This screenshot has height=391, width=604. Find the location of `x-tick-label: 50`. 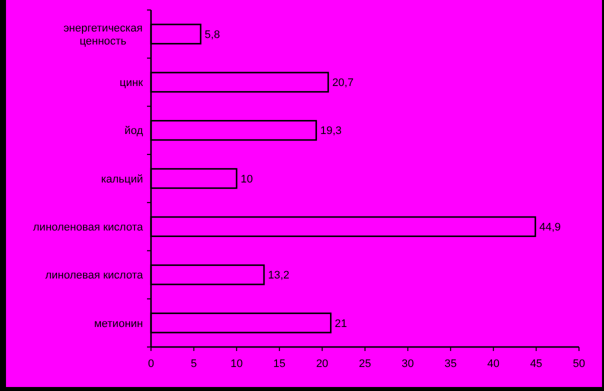

x-tick-label: 50 is located at coordinates (579, 364).